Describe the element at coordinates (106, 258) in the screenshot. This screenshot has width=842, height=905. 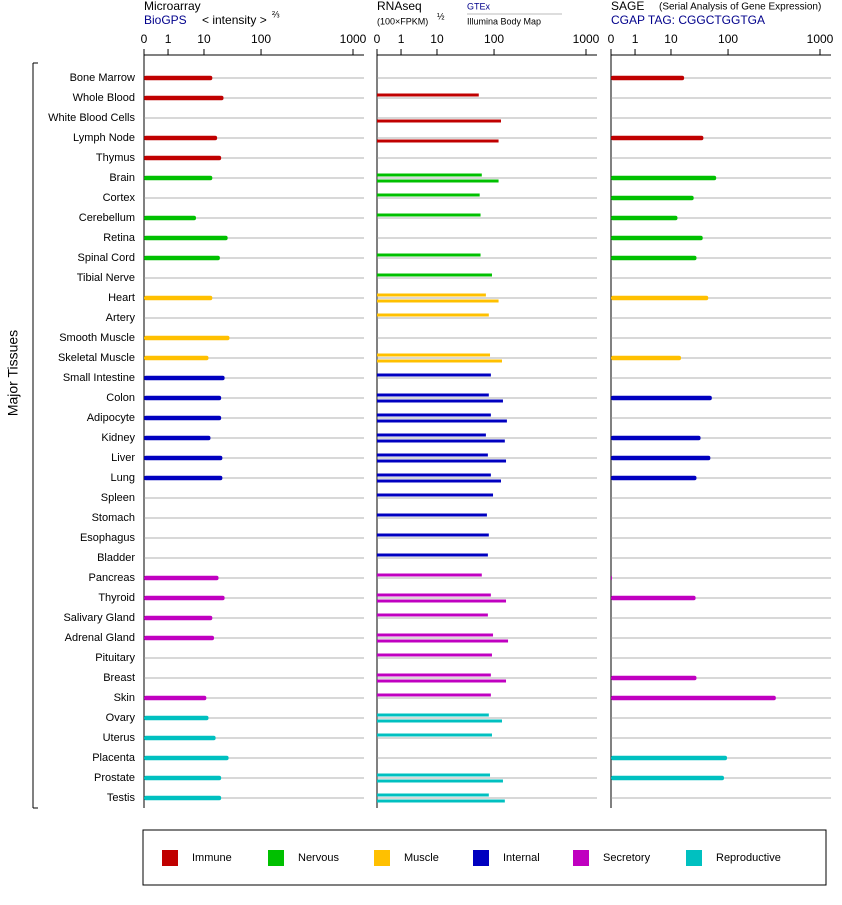
I see `category-label: Spinal Cord` at that location.